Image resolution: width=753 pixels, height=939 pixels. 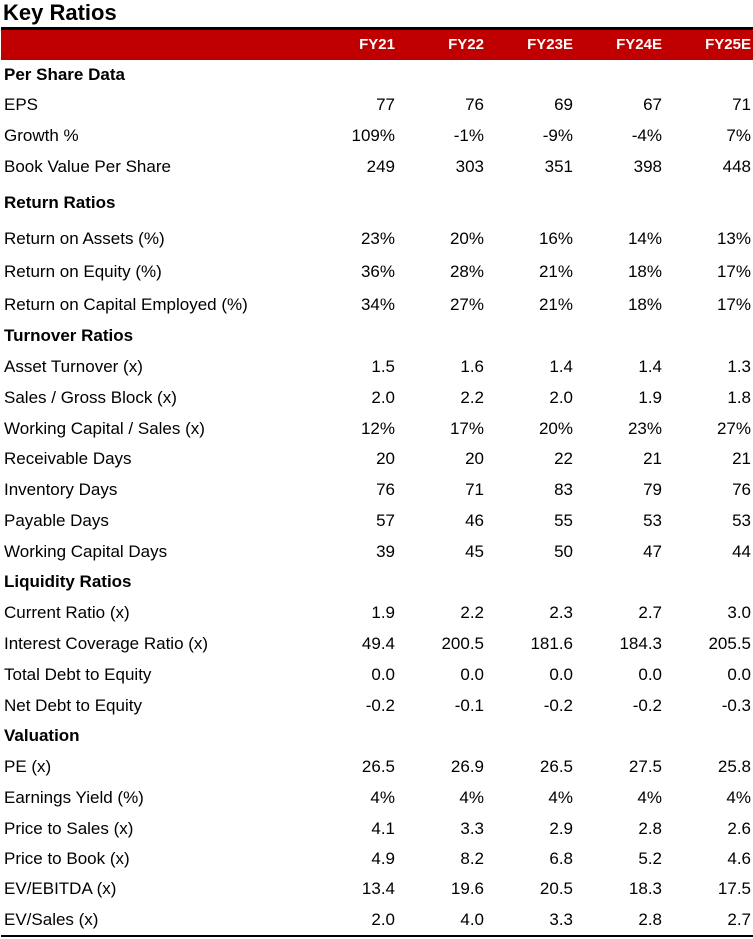 What do you see at coordinates (644, 271) in the screenshot?
I see `table-cell: 18%` at bounding box center [644, 271].